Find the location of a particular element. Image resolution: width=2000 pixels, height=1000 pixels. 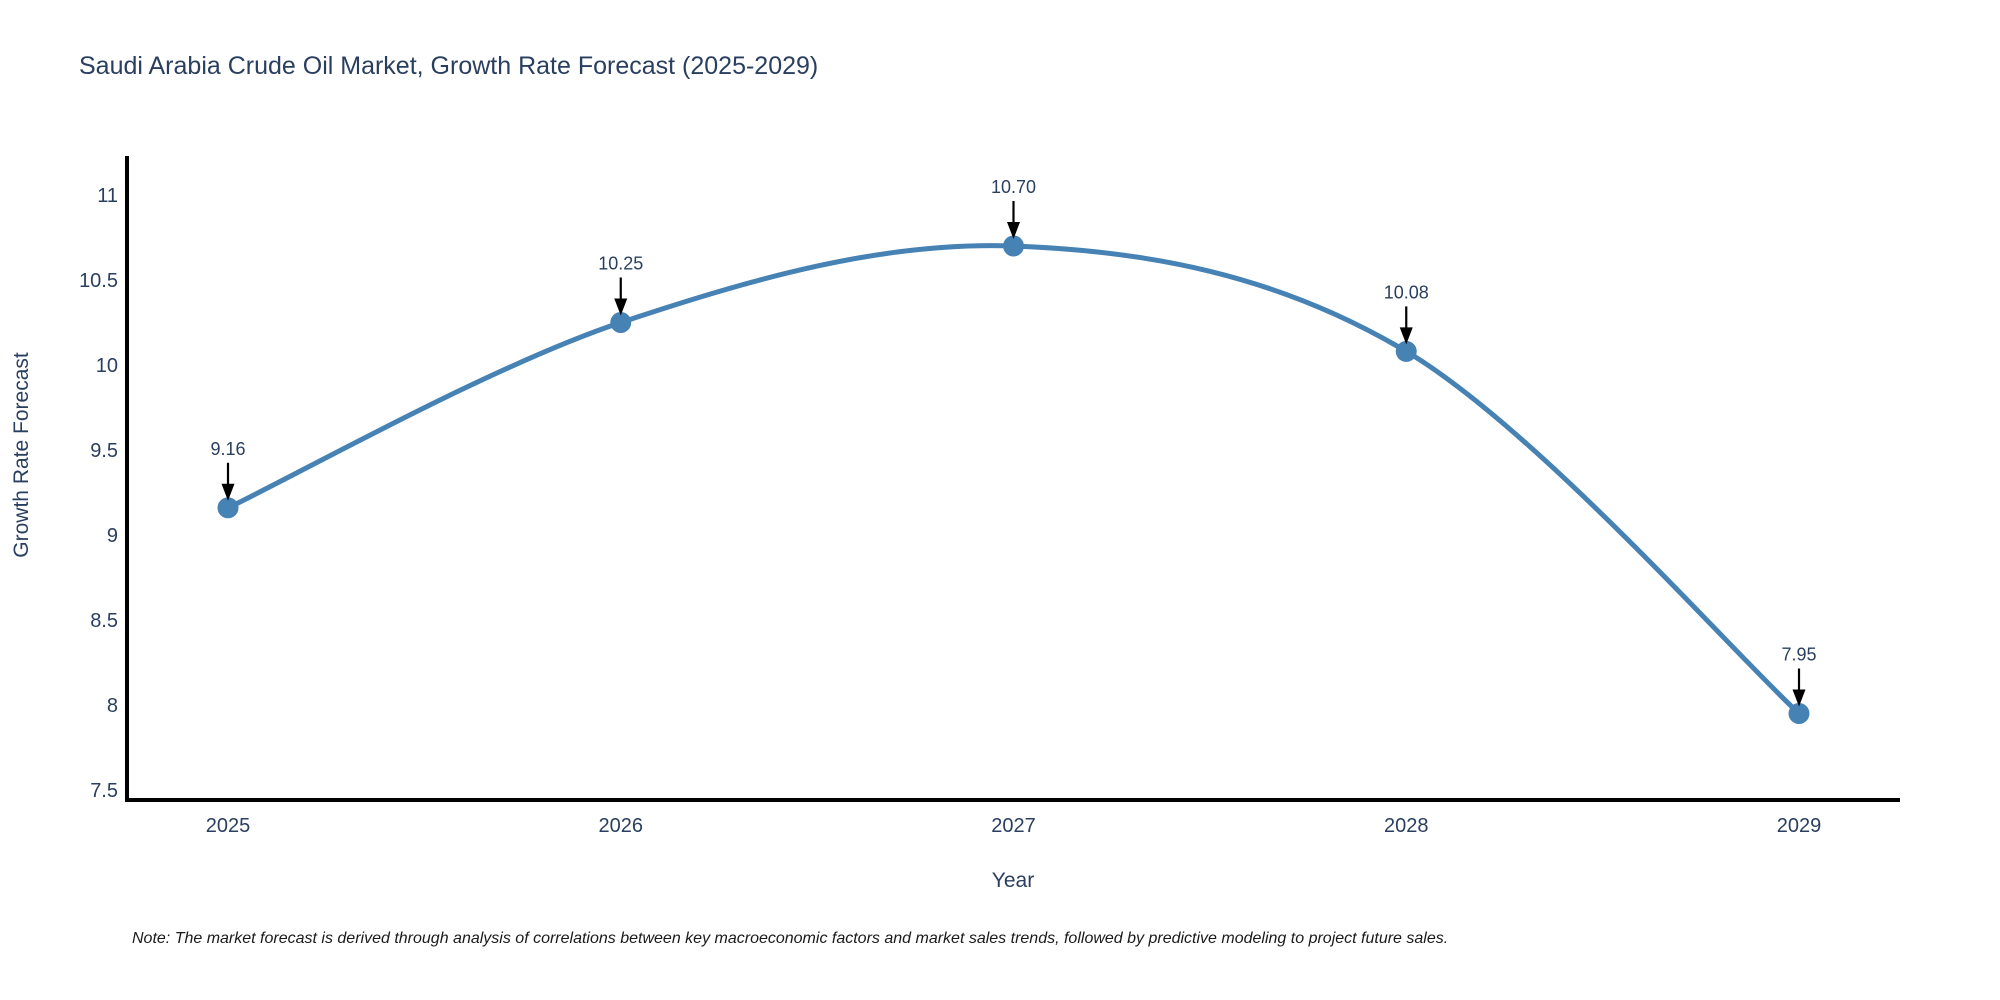

x-tick-label-2026: 2026 is located at coordinates (621, 826).